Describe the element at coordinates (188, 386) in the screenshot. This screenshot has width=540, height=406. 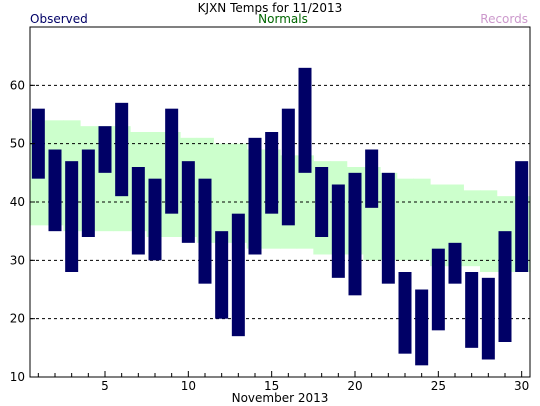
I see `x-tick-label-10: 10` at that location.